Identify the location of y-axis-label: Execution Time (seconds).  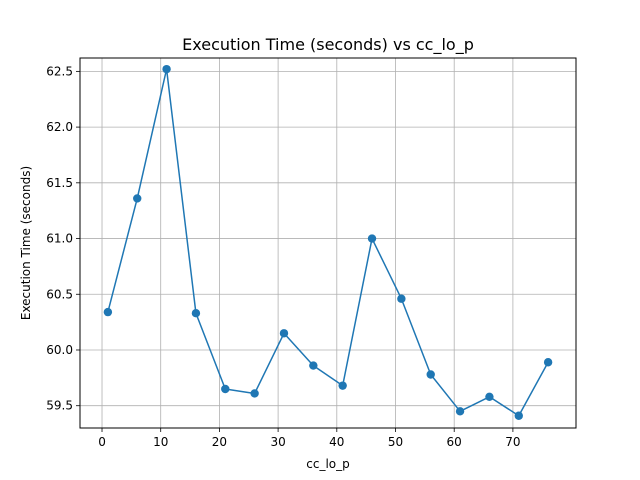
(26, 243).